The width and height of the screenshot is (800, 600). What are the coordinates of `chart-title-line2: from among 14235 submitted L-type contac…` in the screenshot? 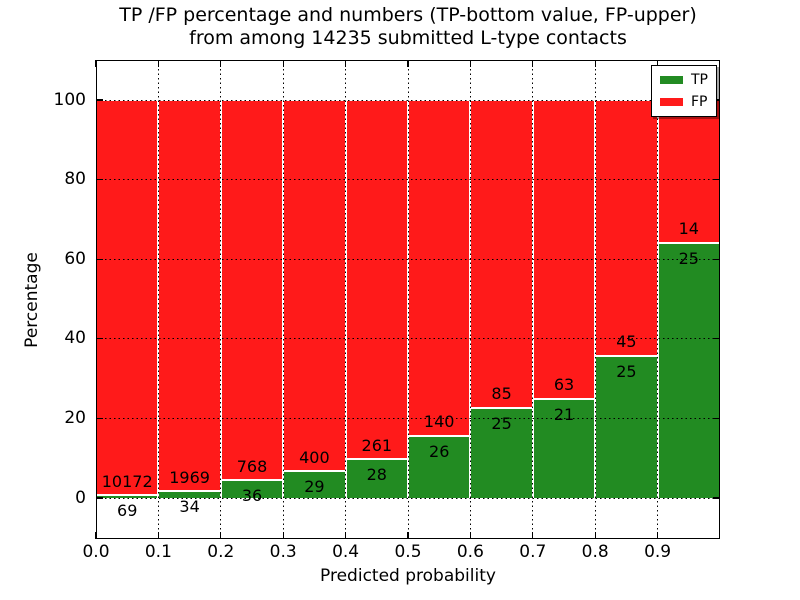 It's located at (408, 38).